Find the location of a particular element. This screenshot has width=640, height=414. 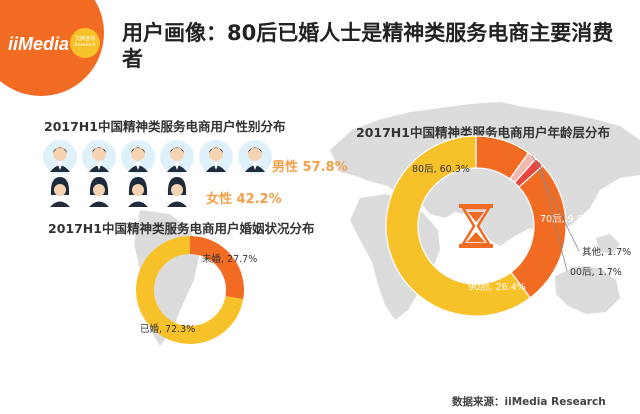

page-title: 用户画像：80后已婚人士是精神类服务电商主要消费者 is located at coordinates (368, 46).